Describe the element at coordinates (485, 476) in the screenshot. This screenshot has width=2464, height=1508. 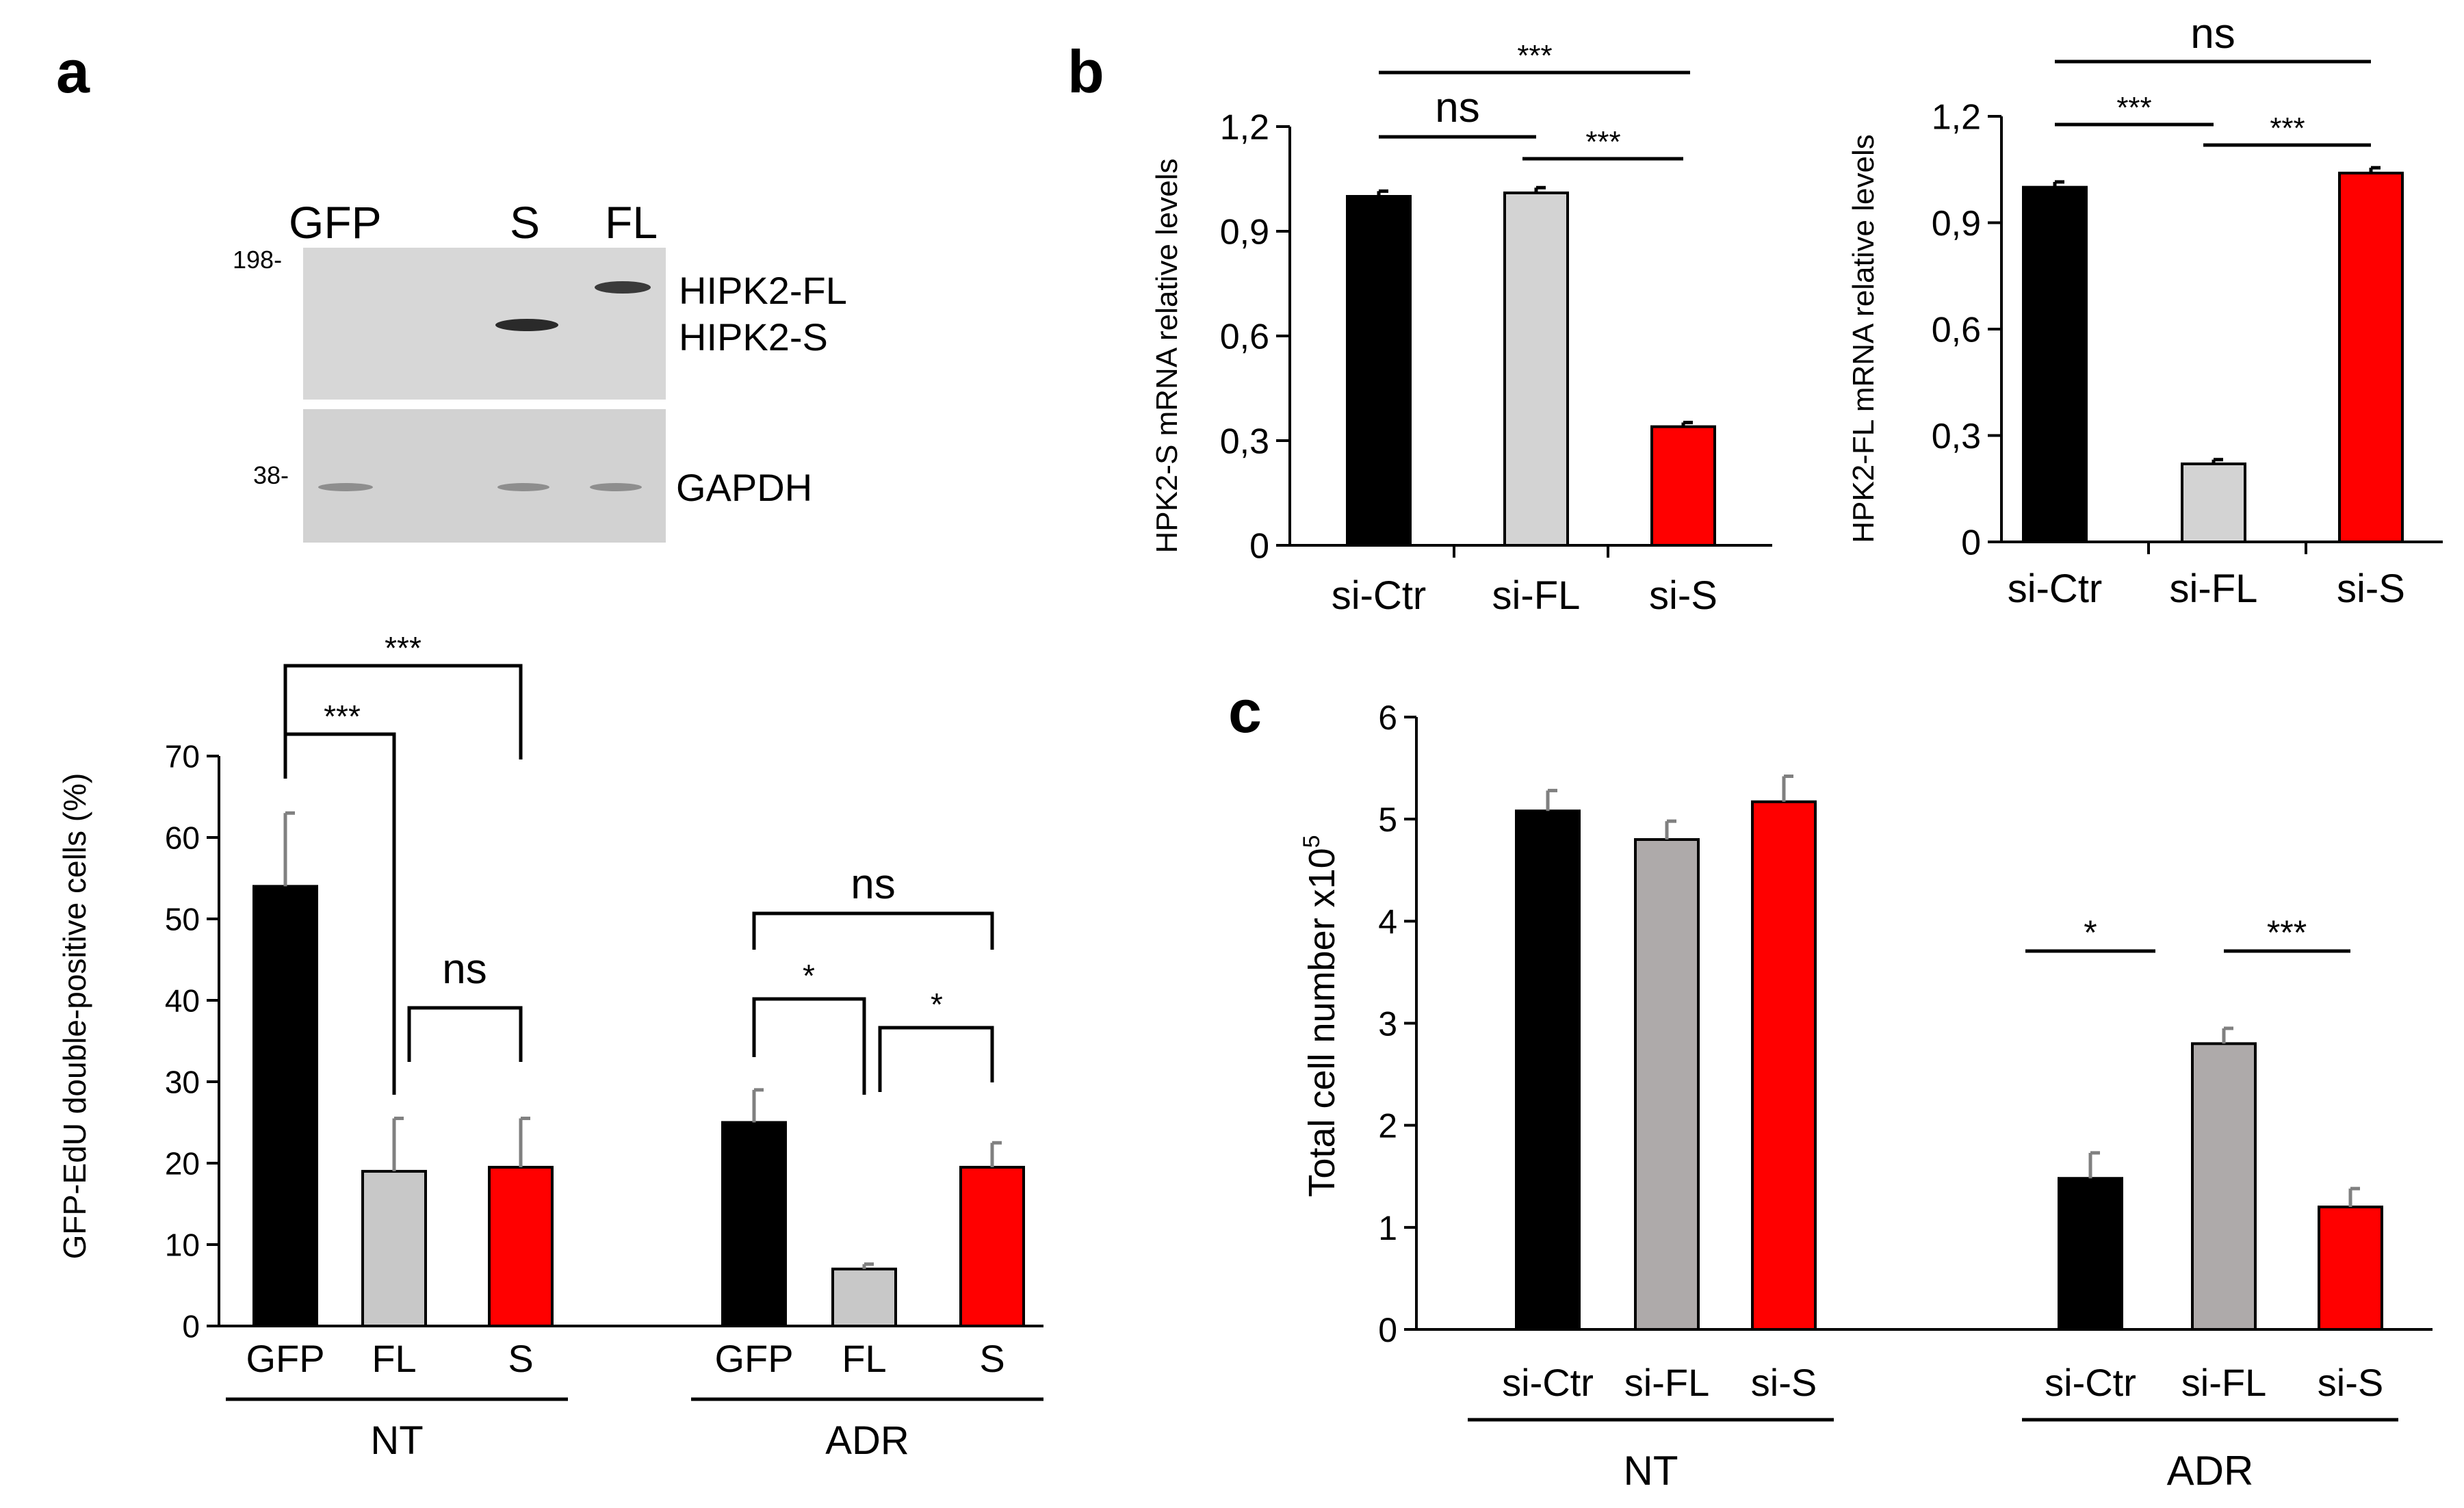
I see `blot-membrane-gapdh` at that location.